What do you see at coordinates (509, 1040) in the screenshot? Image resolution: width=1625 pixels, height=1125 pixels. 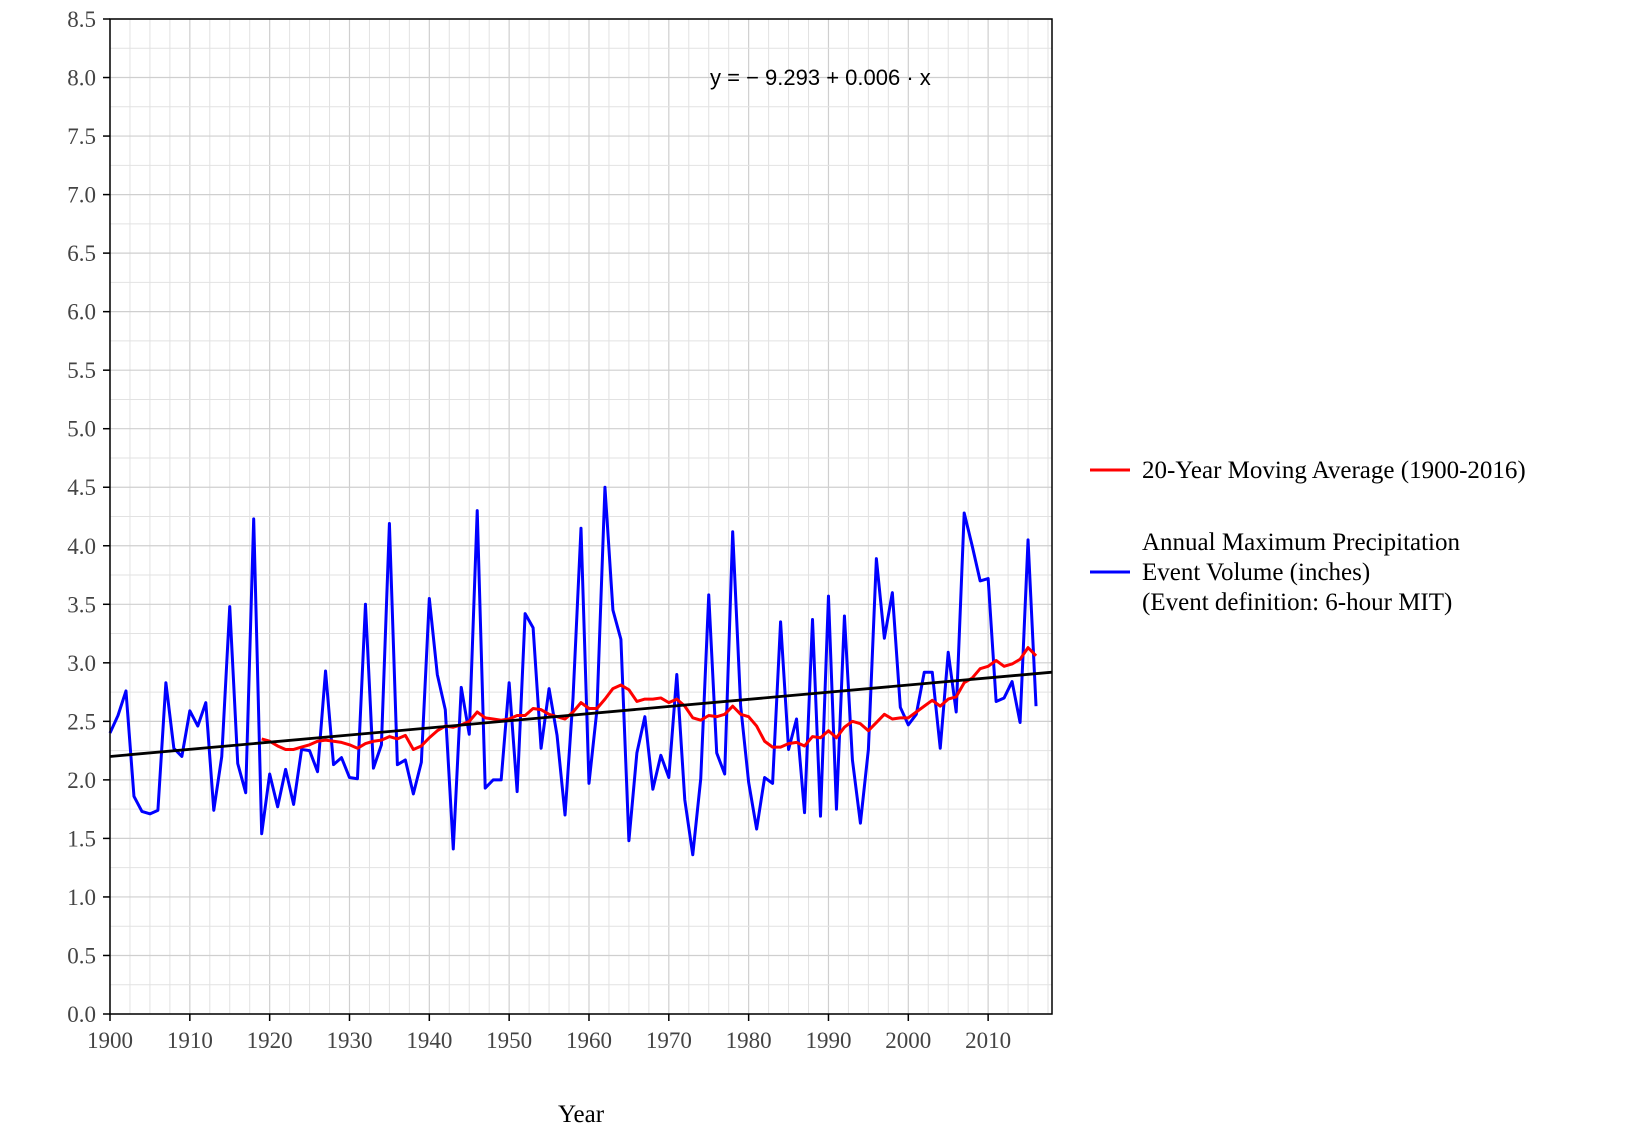 I see `x-tick-label: 1950` at bounding box center [509, 1040].